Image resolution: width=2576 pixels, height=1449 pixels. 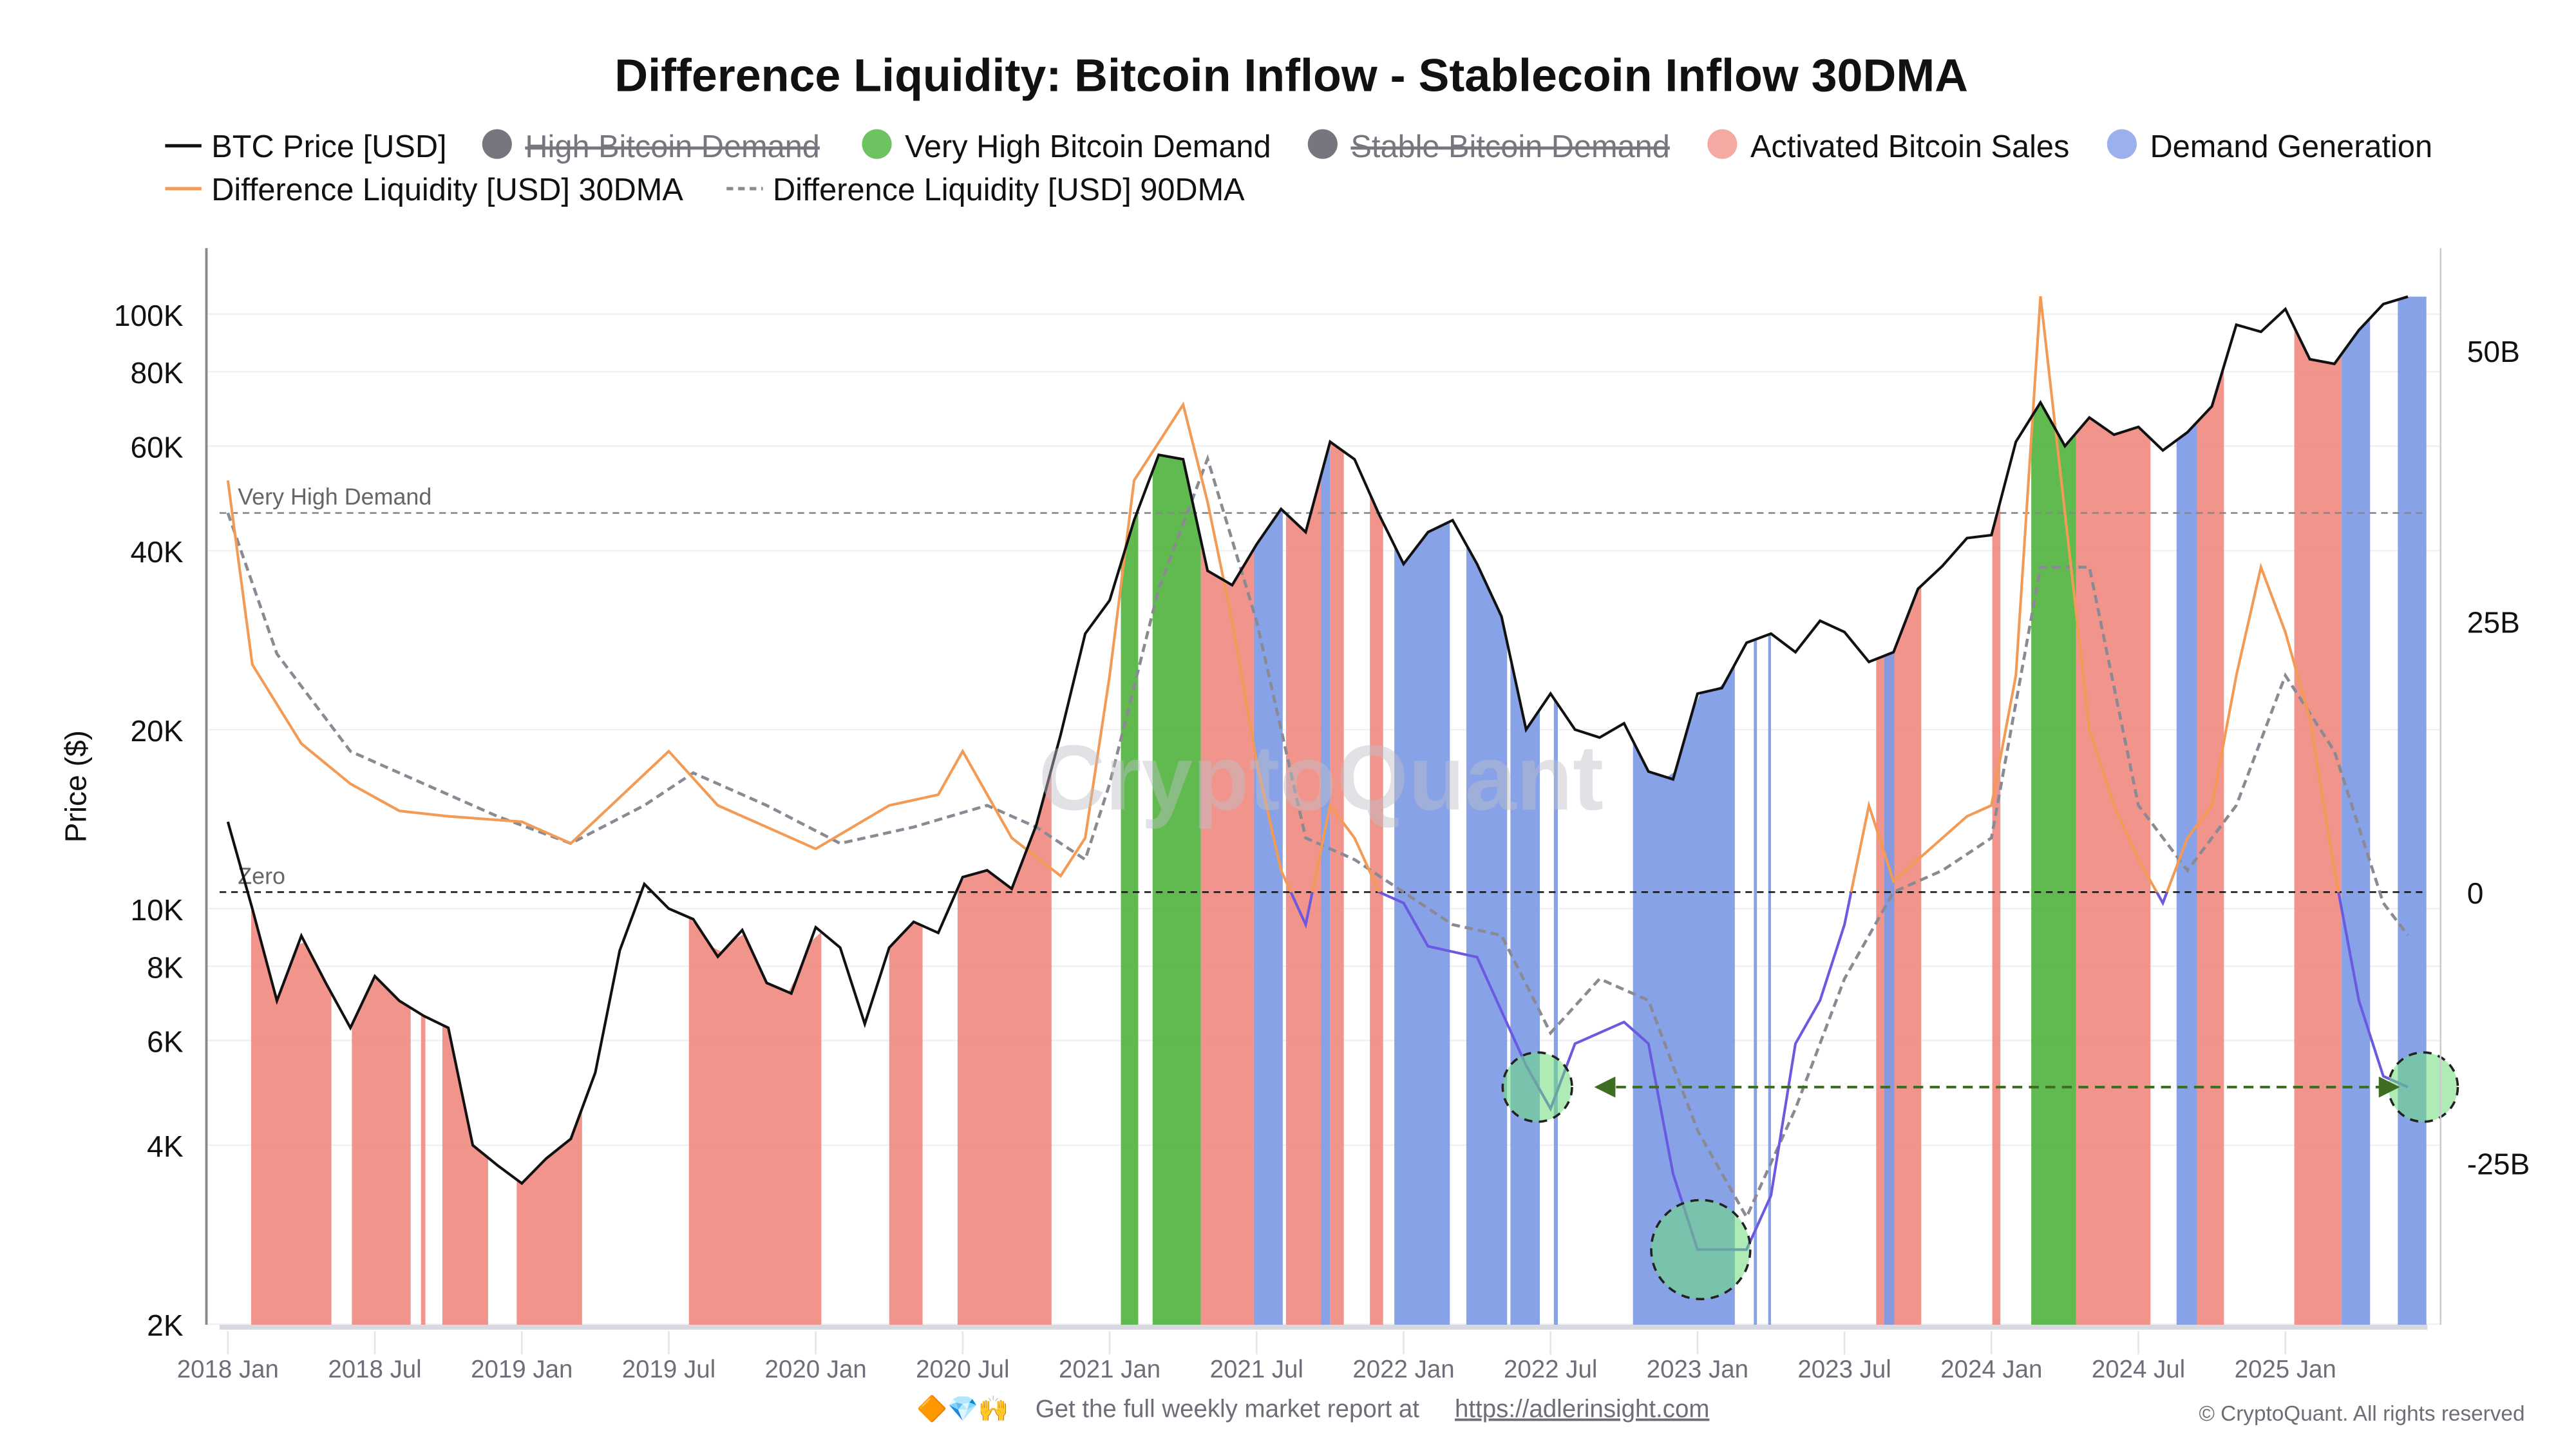 What do you see at coordinates (963, 1370) in the screenshot?
I see `x-tick-label: 2020 Jul` at bounding box center [963, 1370].